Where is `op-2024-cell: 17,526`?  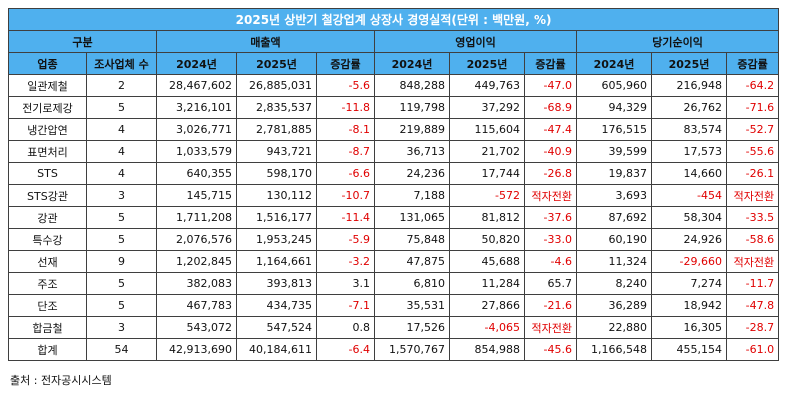
op-2024-cell: 17,526 is located at coordinates (412, 327).